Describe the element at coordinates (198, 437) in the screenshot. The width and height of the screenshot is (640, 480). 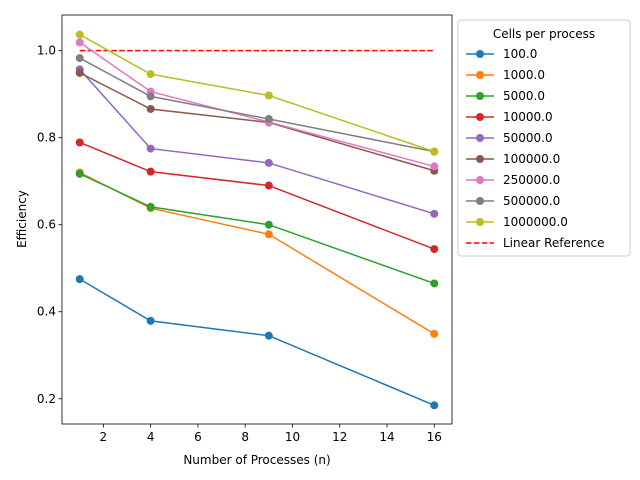
I see `x-tick-label: 6` at that location.